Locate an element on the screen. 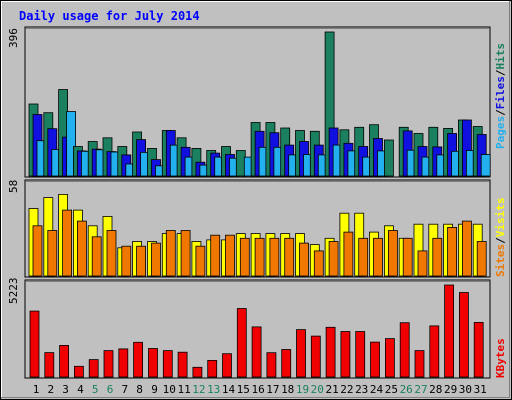 The image size is (512, 400). legend-sites: Sites is located at coordinates (500, 260).